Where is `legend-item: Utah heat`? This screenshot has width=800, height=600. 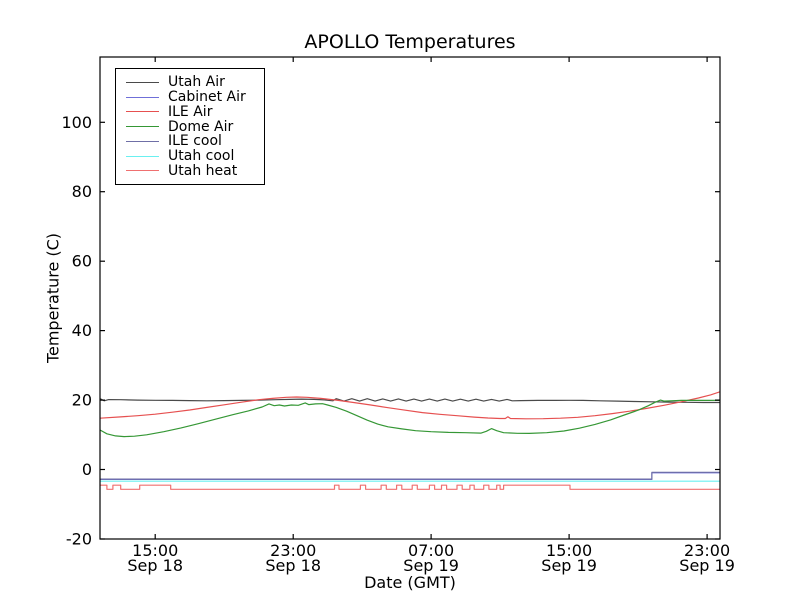 legend-item: Utah heat is located at coordinates (195, 171).